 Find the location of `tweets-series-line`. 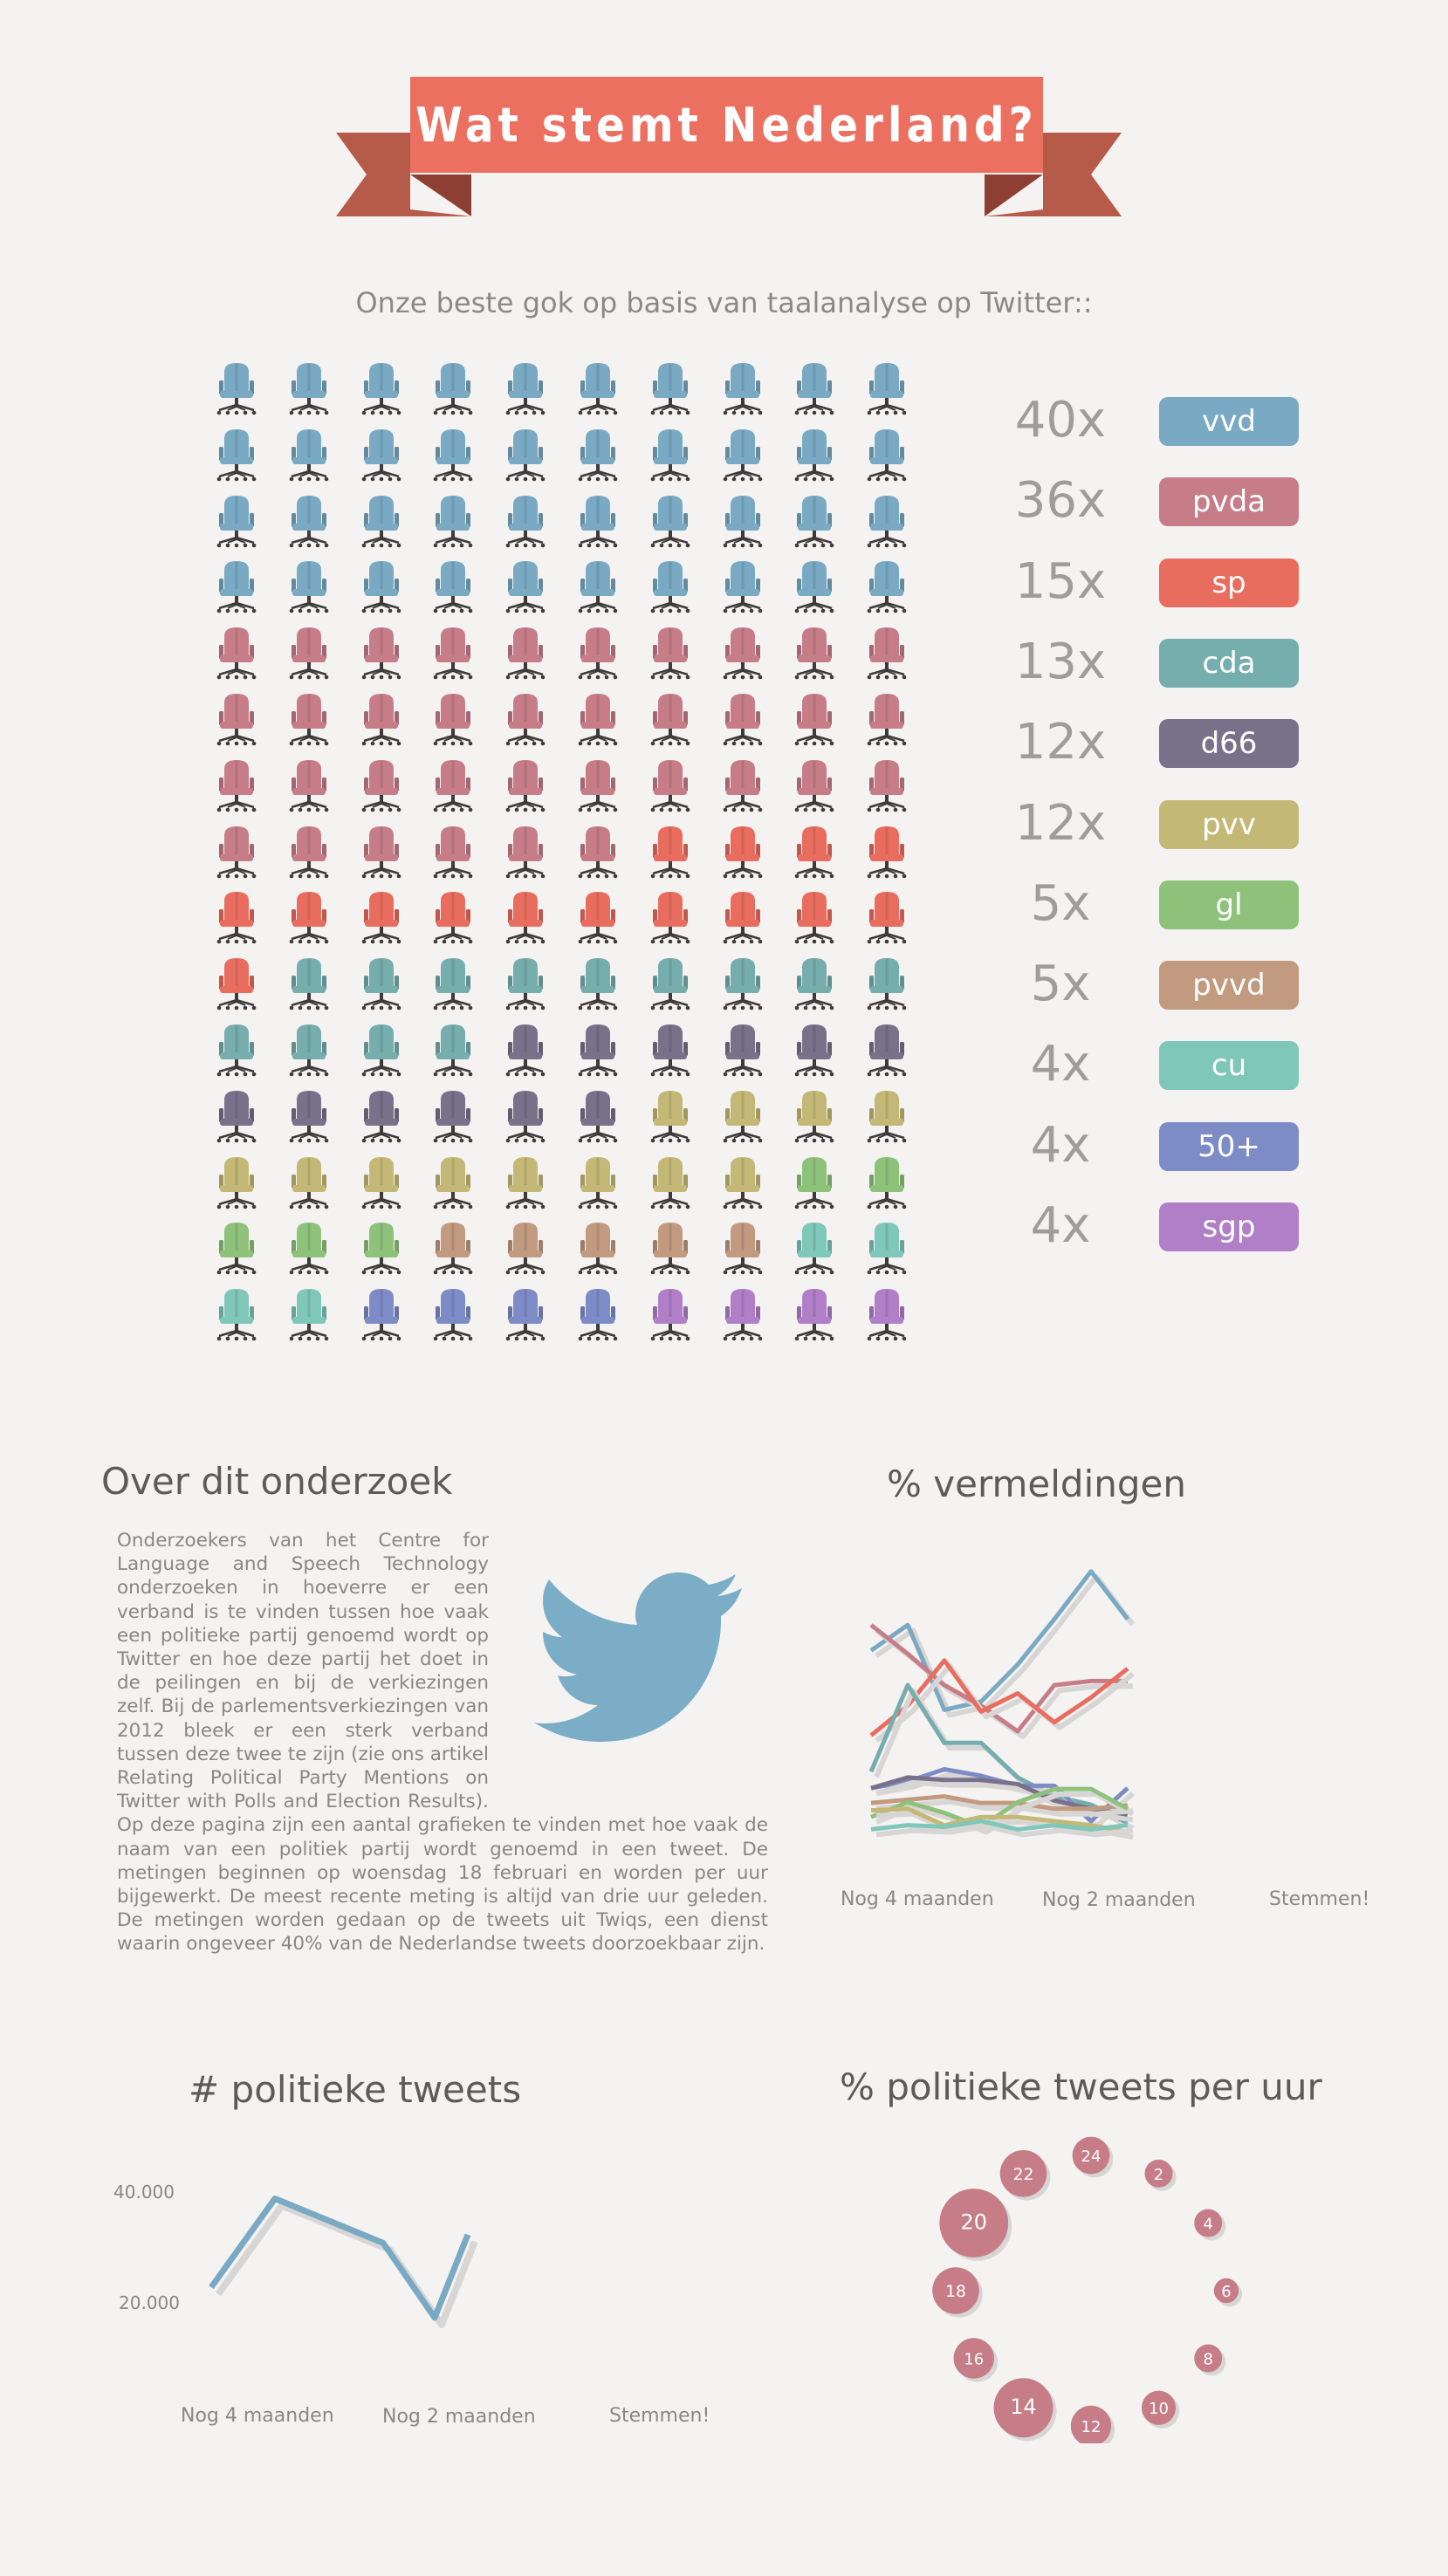

tweets-series-line is located at coordinates (340, 2259).